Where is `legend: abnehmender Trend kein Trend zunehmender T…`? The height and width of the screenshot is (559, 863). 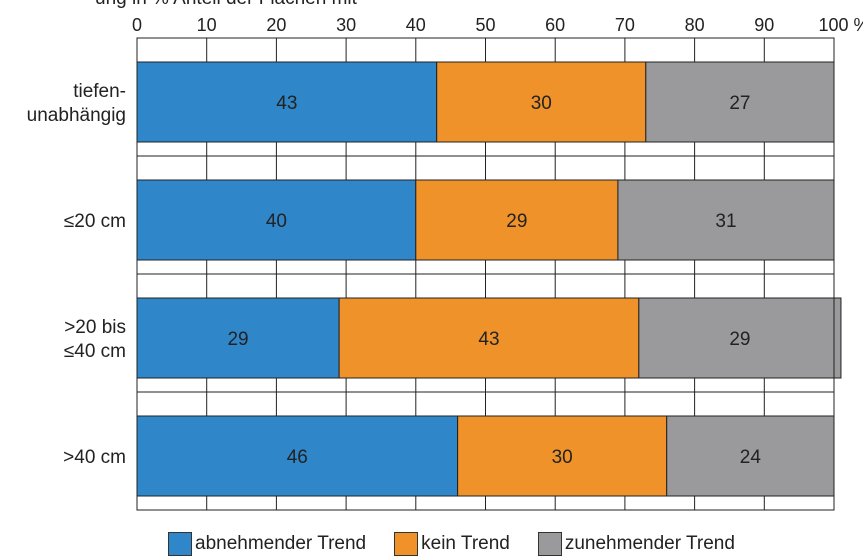 legend: abnehmender Trend kein Trend zunehmender T… is located at coordinates (465, 544).